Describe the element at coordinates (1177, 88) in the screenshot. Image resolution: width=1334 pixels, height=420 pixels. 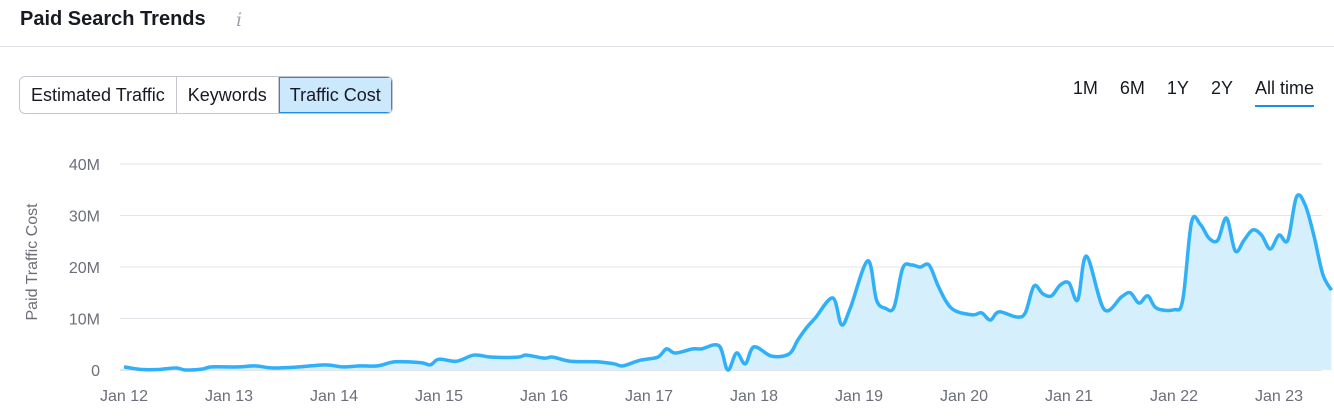
I see `period-1y: 1Y` at that location.